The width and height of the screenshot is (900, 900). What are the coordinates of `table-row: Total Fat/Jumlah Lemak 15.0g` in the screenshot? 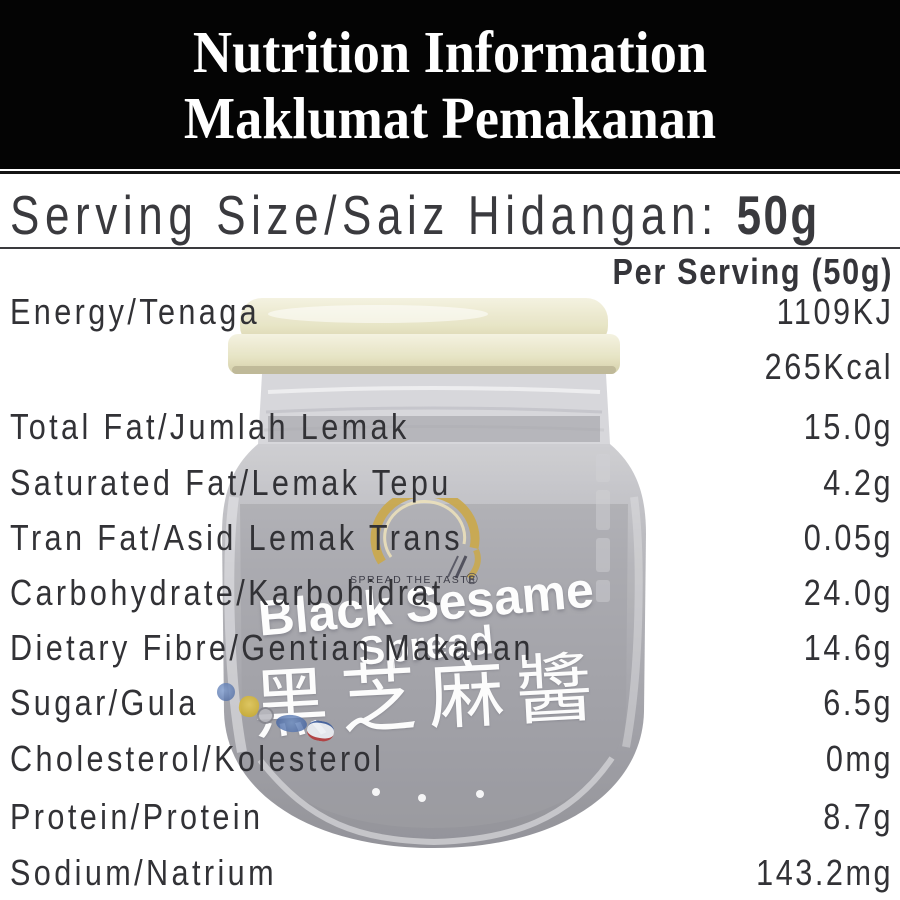 It's located at (450, 429).